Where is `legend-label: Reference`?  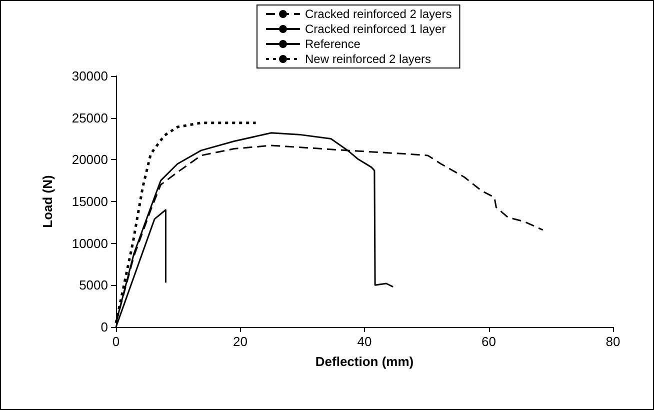
legend-label: Reference is located at coordinates (333, 44).